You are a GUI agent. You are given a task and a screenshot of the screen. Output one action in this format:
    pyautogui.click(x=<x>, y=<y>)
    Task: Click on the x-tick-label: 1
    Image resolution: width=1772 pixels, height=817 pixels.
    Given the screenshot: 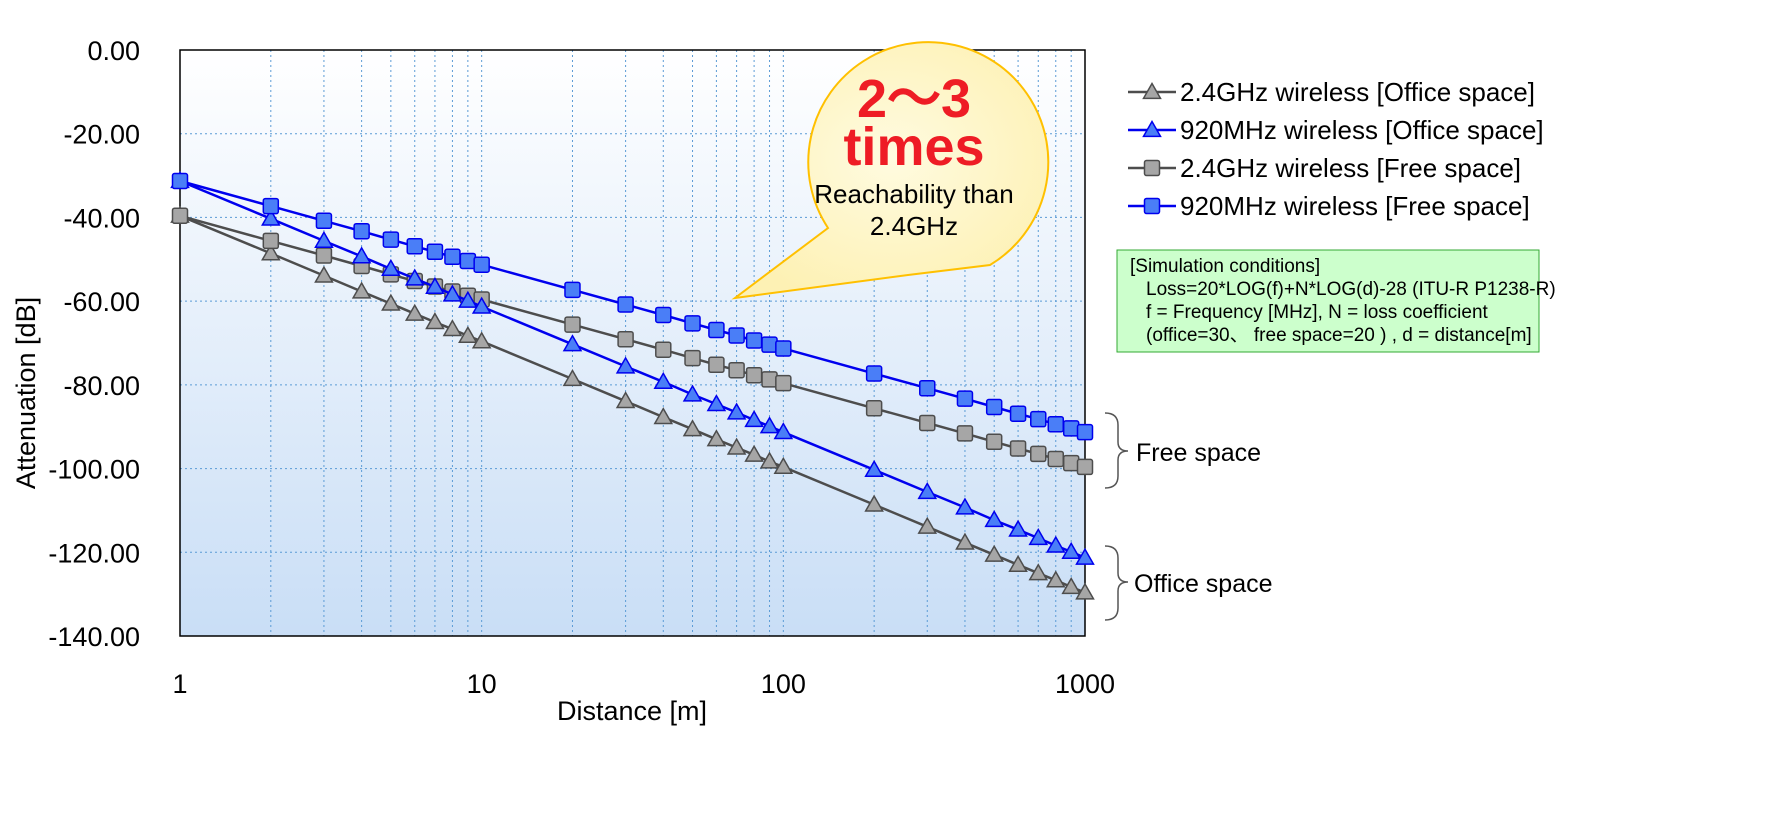 What is the action you would take?
    pyautogui.click(x=179, y=684)
    